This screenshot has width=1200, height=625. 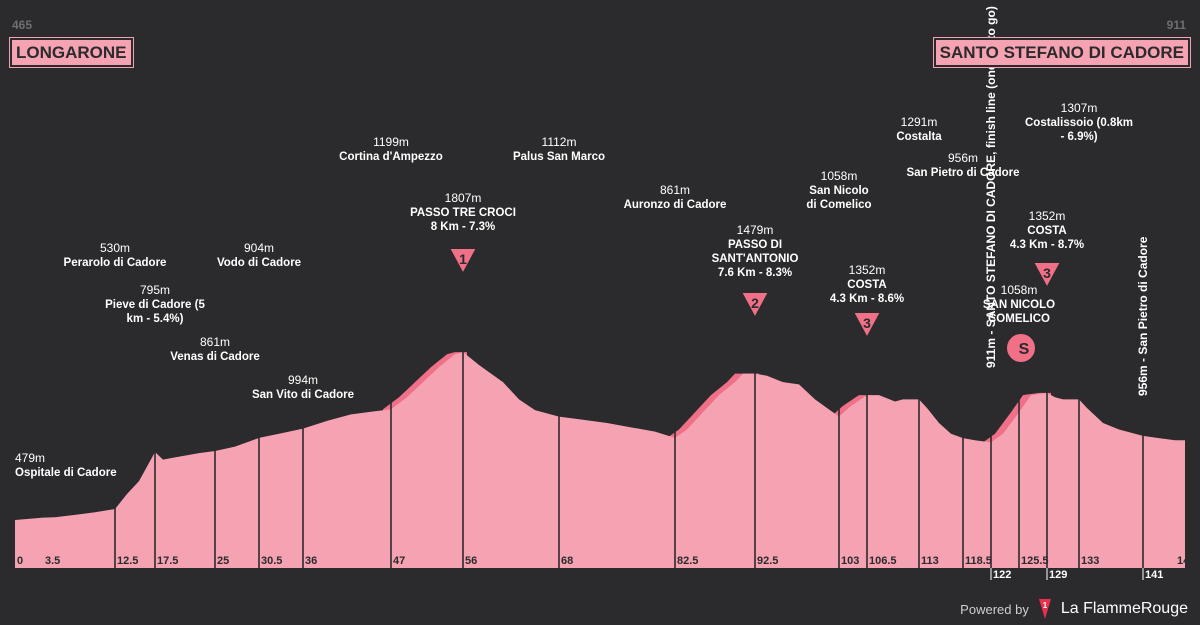 What do you see at coordinates (223, 561) in the screenshot?
I see `tick-label-4: 25` at bounding box center [223, 561].